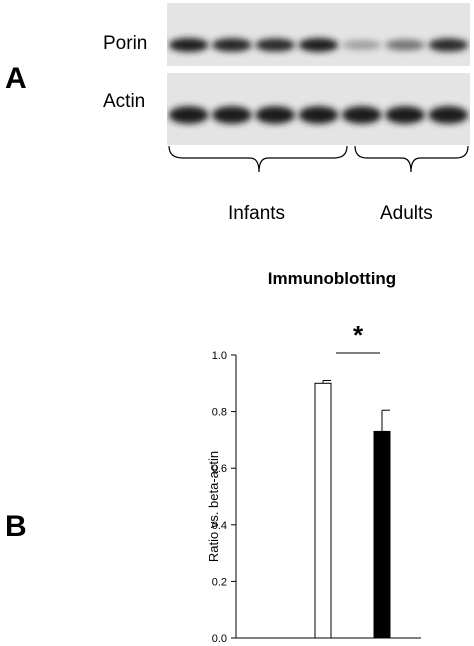 The image size is (474, 646). I want to click on infants-brace, so click(258, 159).